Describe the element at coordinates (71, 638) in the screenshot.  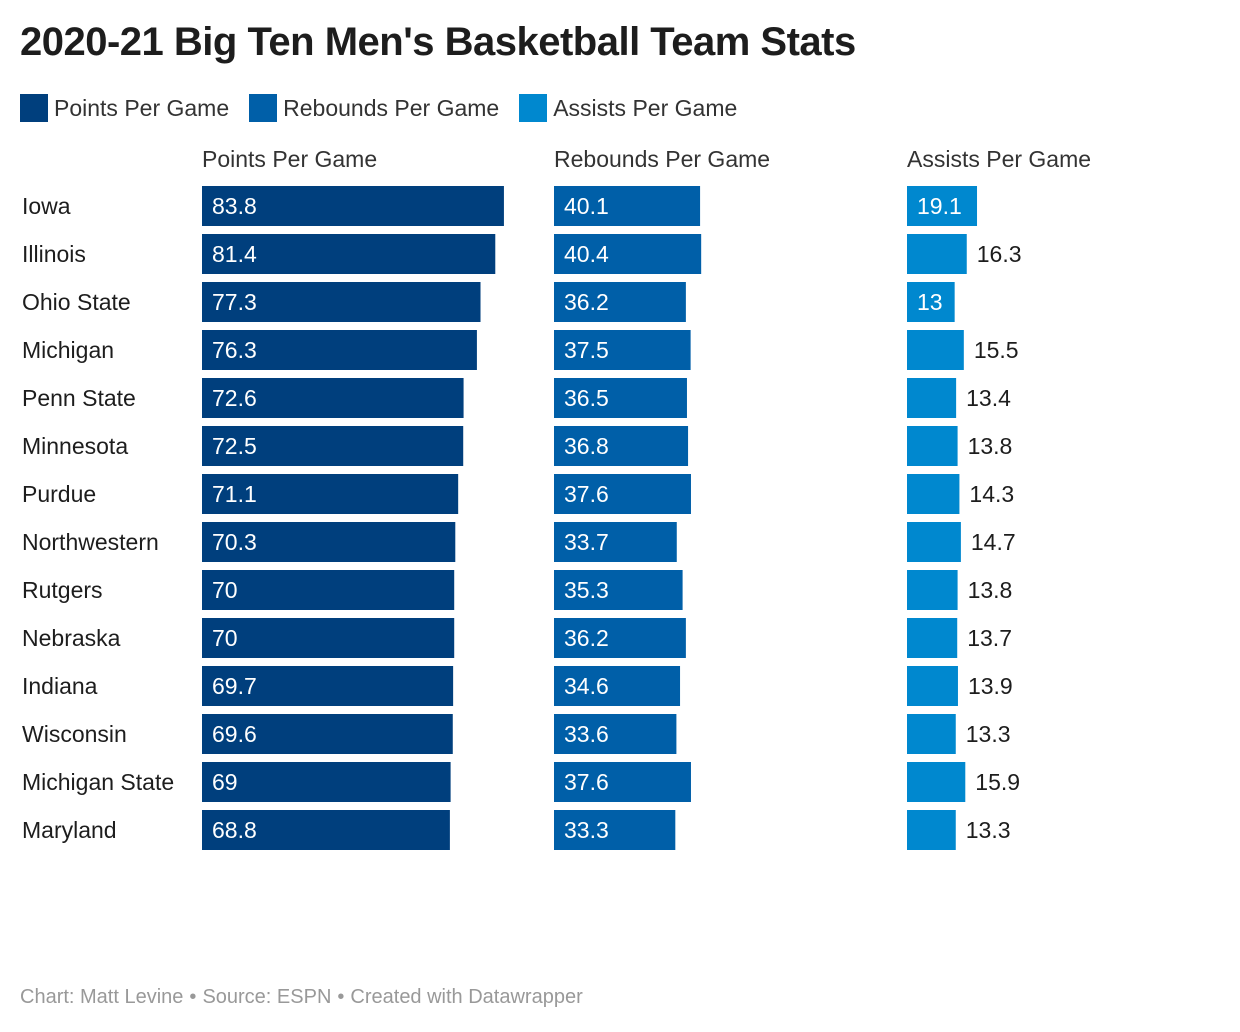
I see `category-label-nebraska: Nebraska` at that location.